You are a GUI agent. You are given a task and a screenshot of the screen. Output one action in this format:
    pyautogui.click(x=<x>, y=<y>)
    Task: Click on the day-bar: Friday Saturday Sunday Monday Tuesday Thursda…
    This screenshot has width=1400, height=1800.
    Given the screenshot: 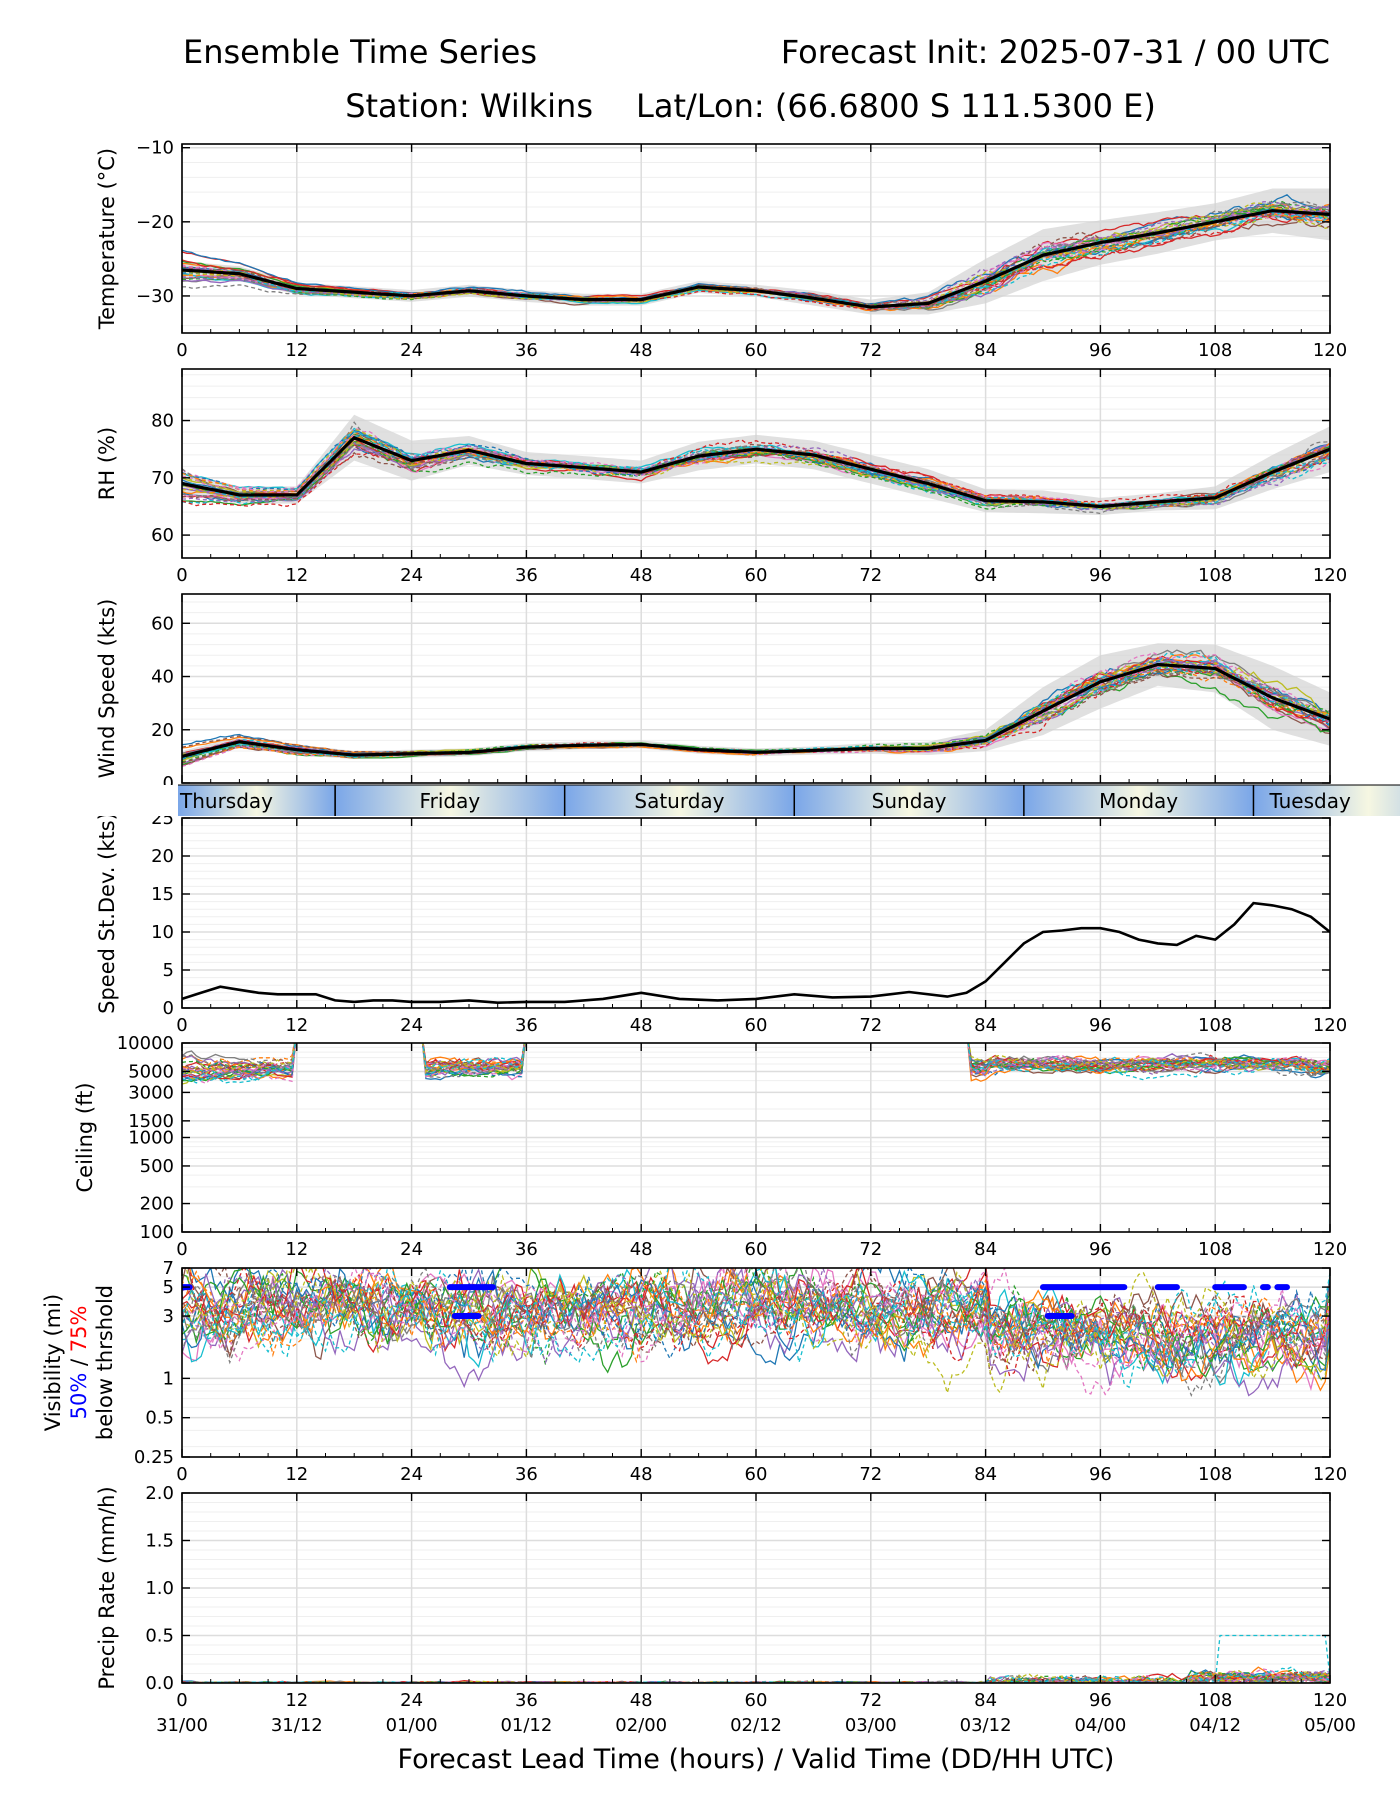 What is the action you would take?
    pyautogui.click(x=700, y=800)
    